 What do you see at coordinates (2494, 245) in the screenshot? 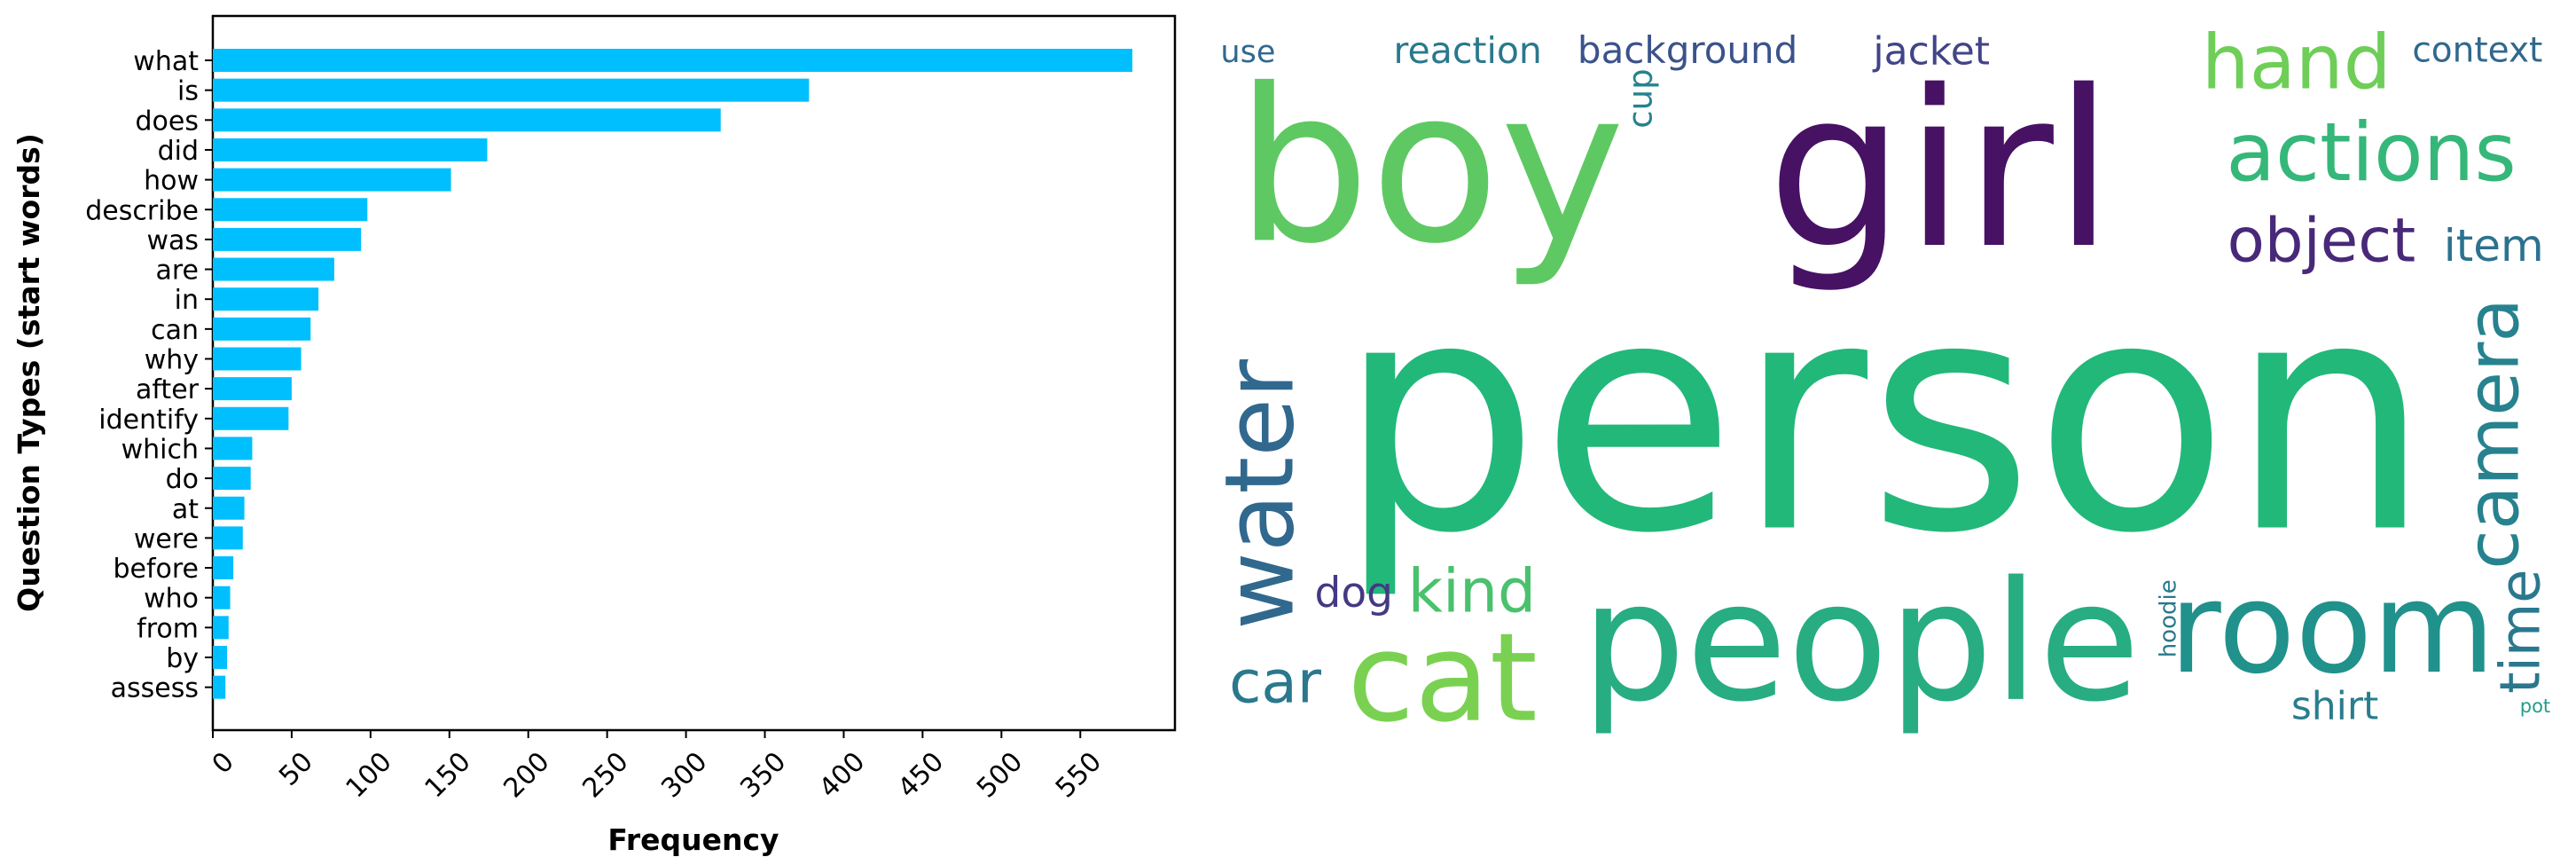
I see `cloud-word: item` at bounding box center [2494, 245].